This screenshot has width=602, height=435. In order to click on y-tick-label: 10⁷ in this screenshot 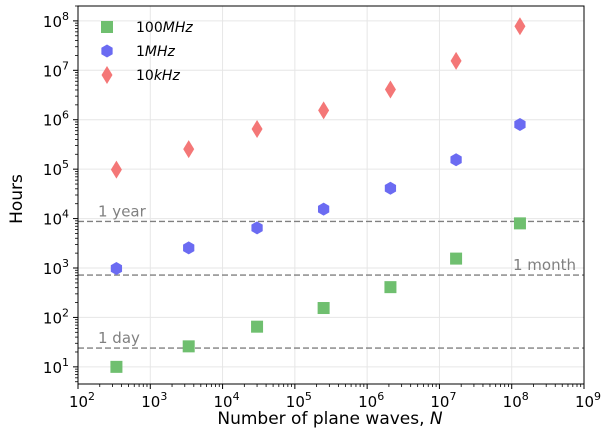, I will do `click(56, 69)`.